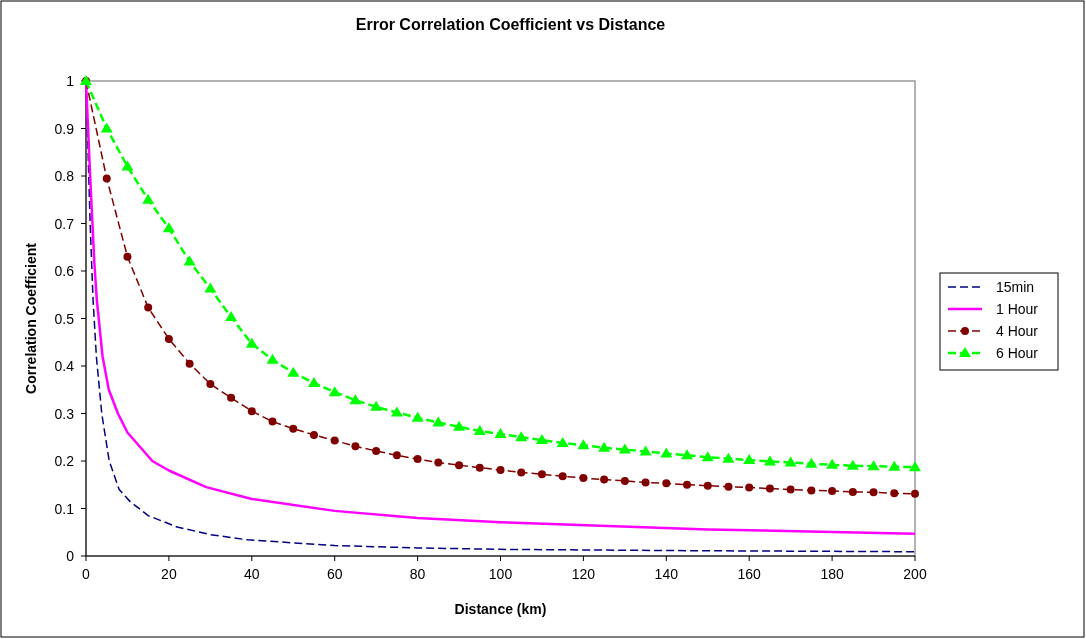 This screenshot has height=639, width=1086. I want to click on y-tick-label: 0.6, so click(64, 271).